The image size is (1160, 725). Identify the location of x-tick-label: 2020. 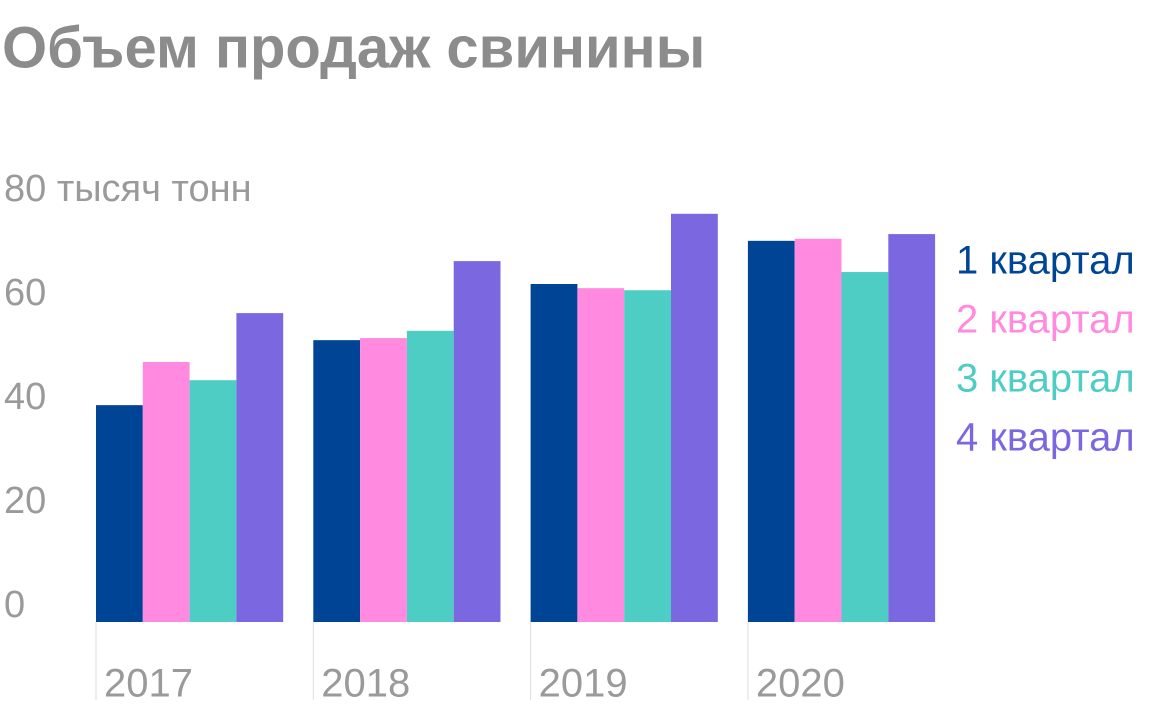
(800, 684).